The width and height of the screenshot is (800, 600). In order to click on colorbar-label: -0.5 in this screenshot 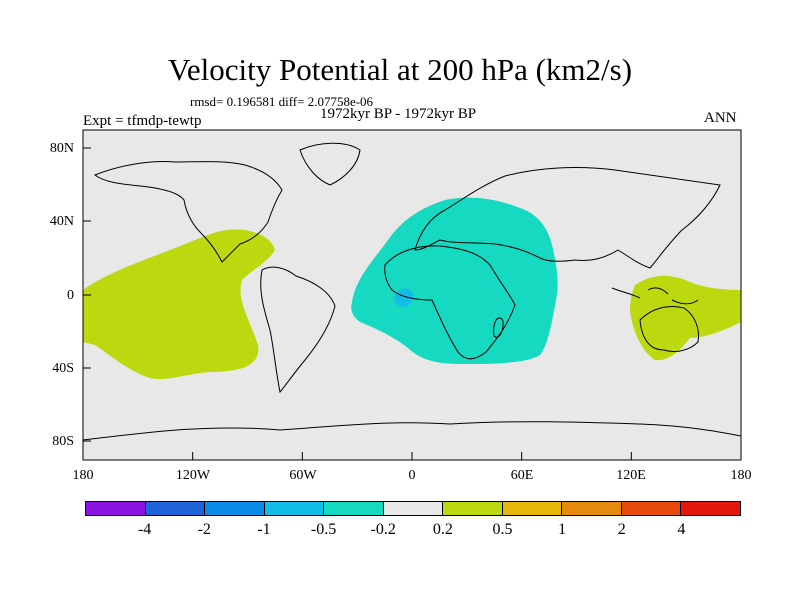, I will do `click(323, 529)`.